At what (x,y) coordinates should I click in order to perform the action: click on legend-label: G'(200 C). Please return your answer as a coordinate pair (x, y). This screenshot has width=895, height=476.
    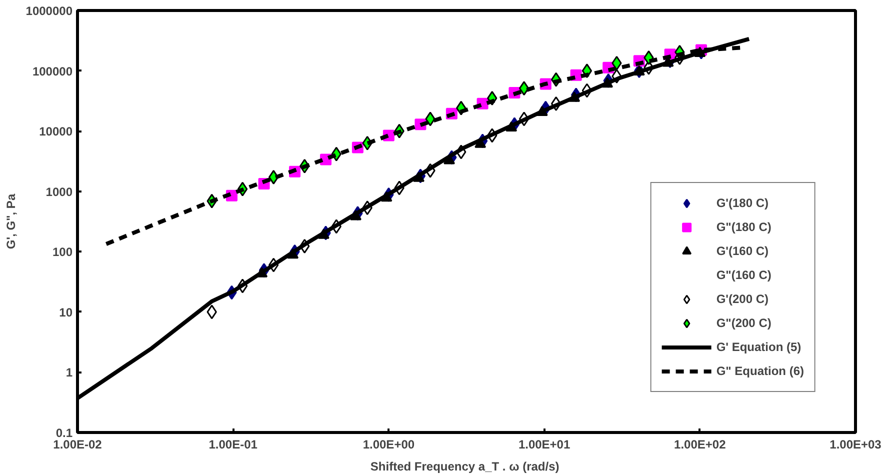
    Looking at the image, I should click on (742, 299).